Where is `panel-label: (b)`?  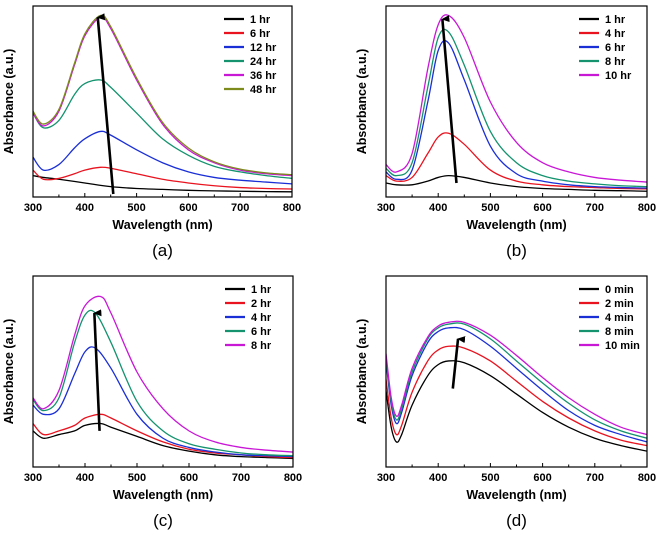 panel-label: (b) is located at coordinates (516, 250).